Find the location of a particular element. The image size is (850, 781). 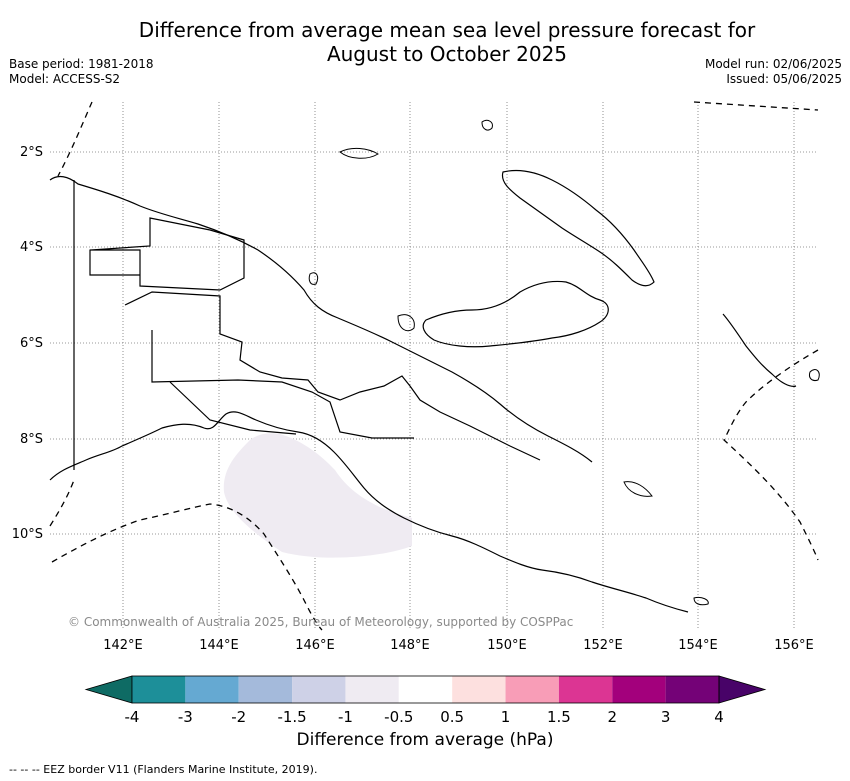

lon-label: 150°E is located at coordinates (507, 645).